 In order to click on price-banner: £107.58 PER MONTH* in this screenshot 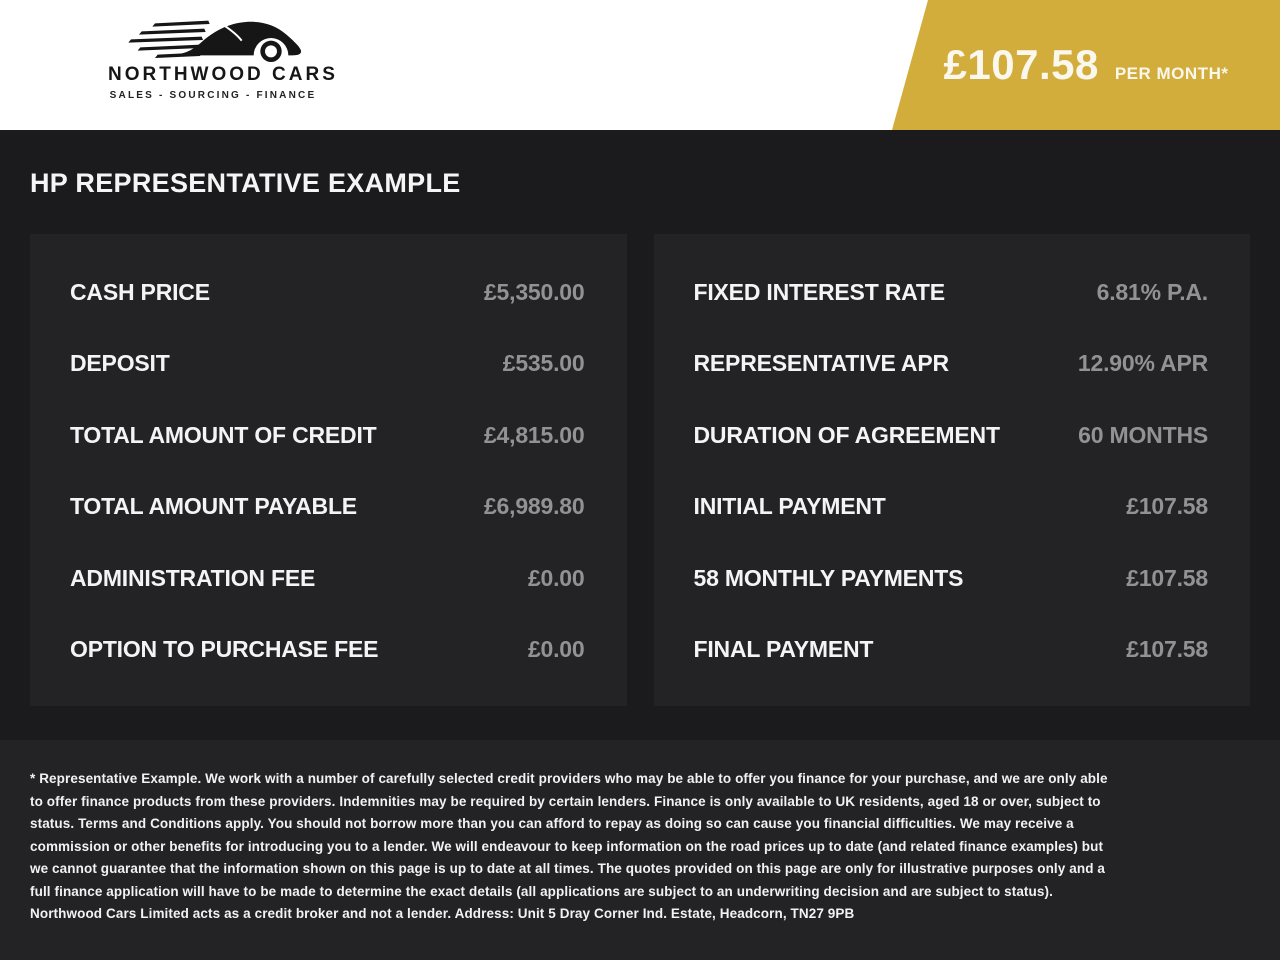, I will do `click(1086, 65)`.